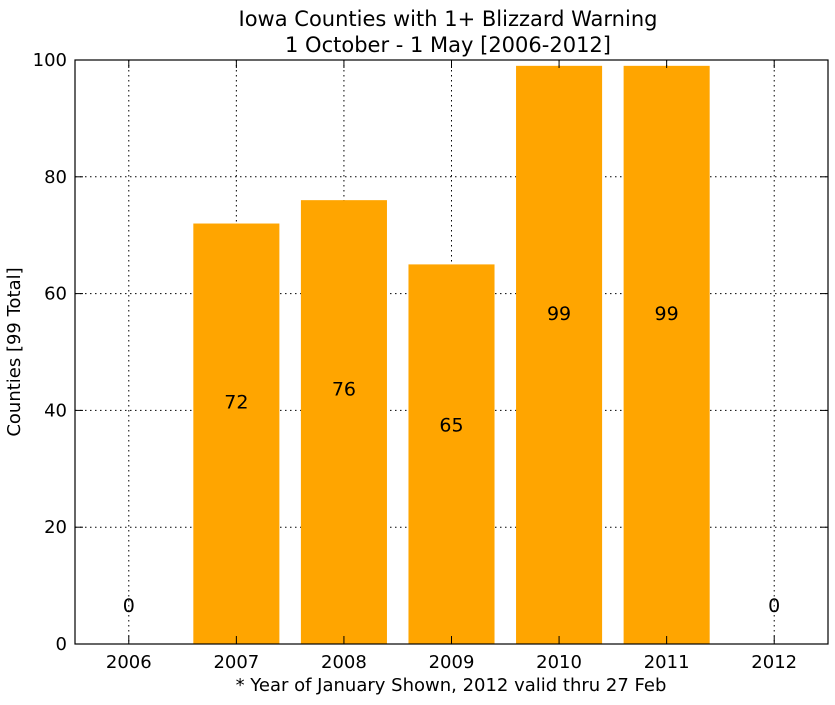 Image resolution: width=835 pixels, height=705 pixels. I want to click on x-tick-label-2006: 2006, so click(129, 662).